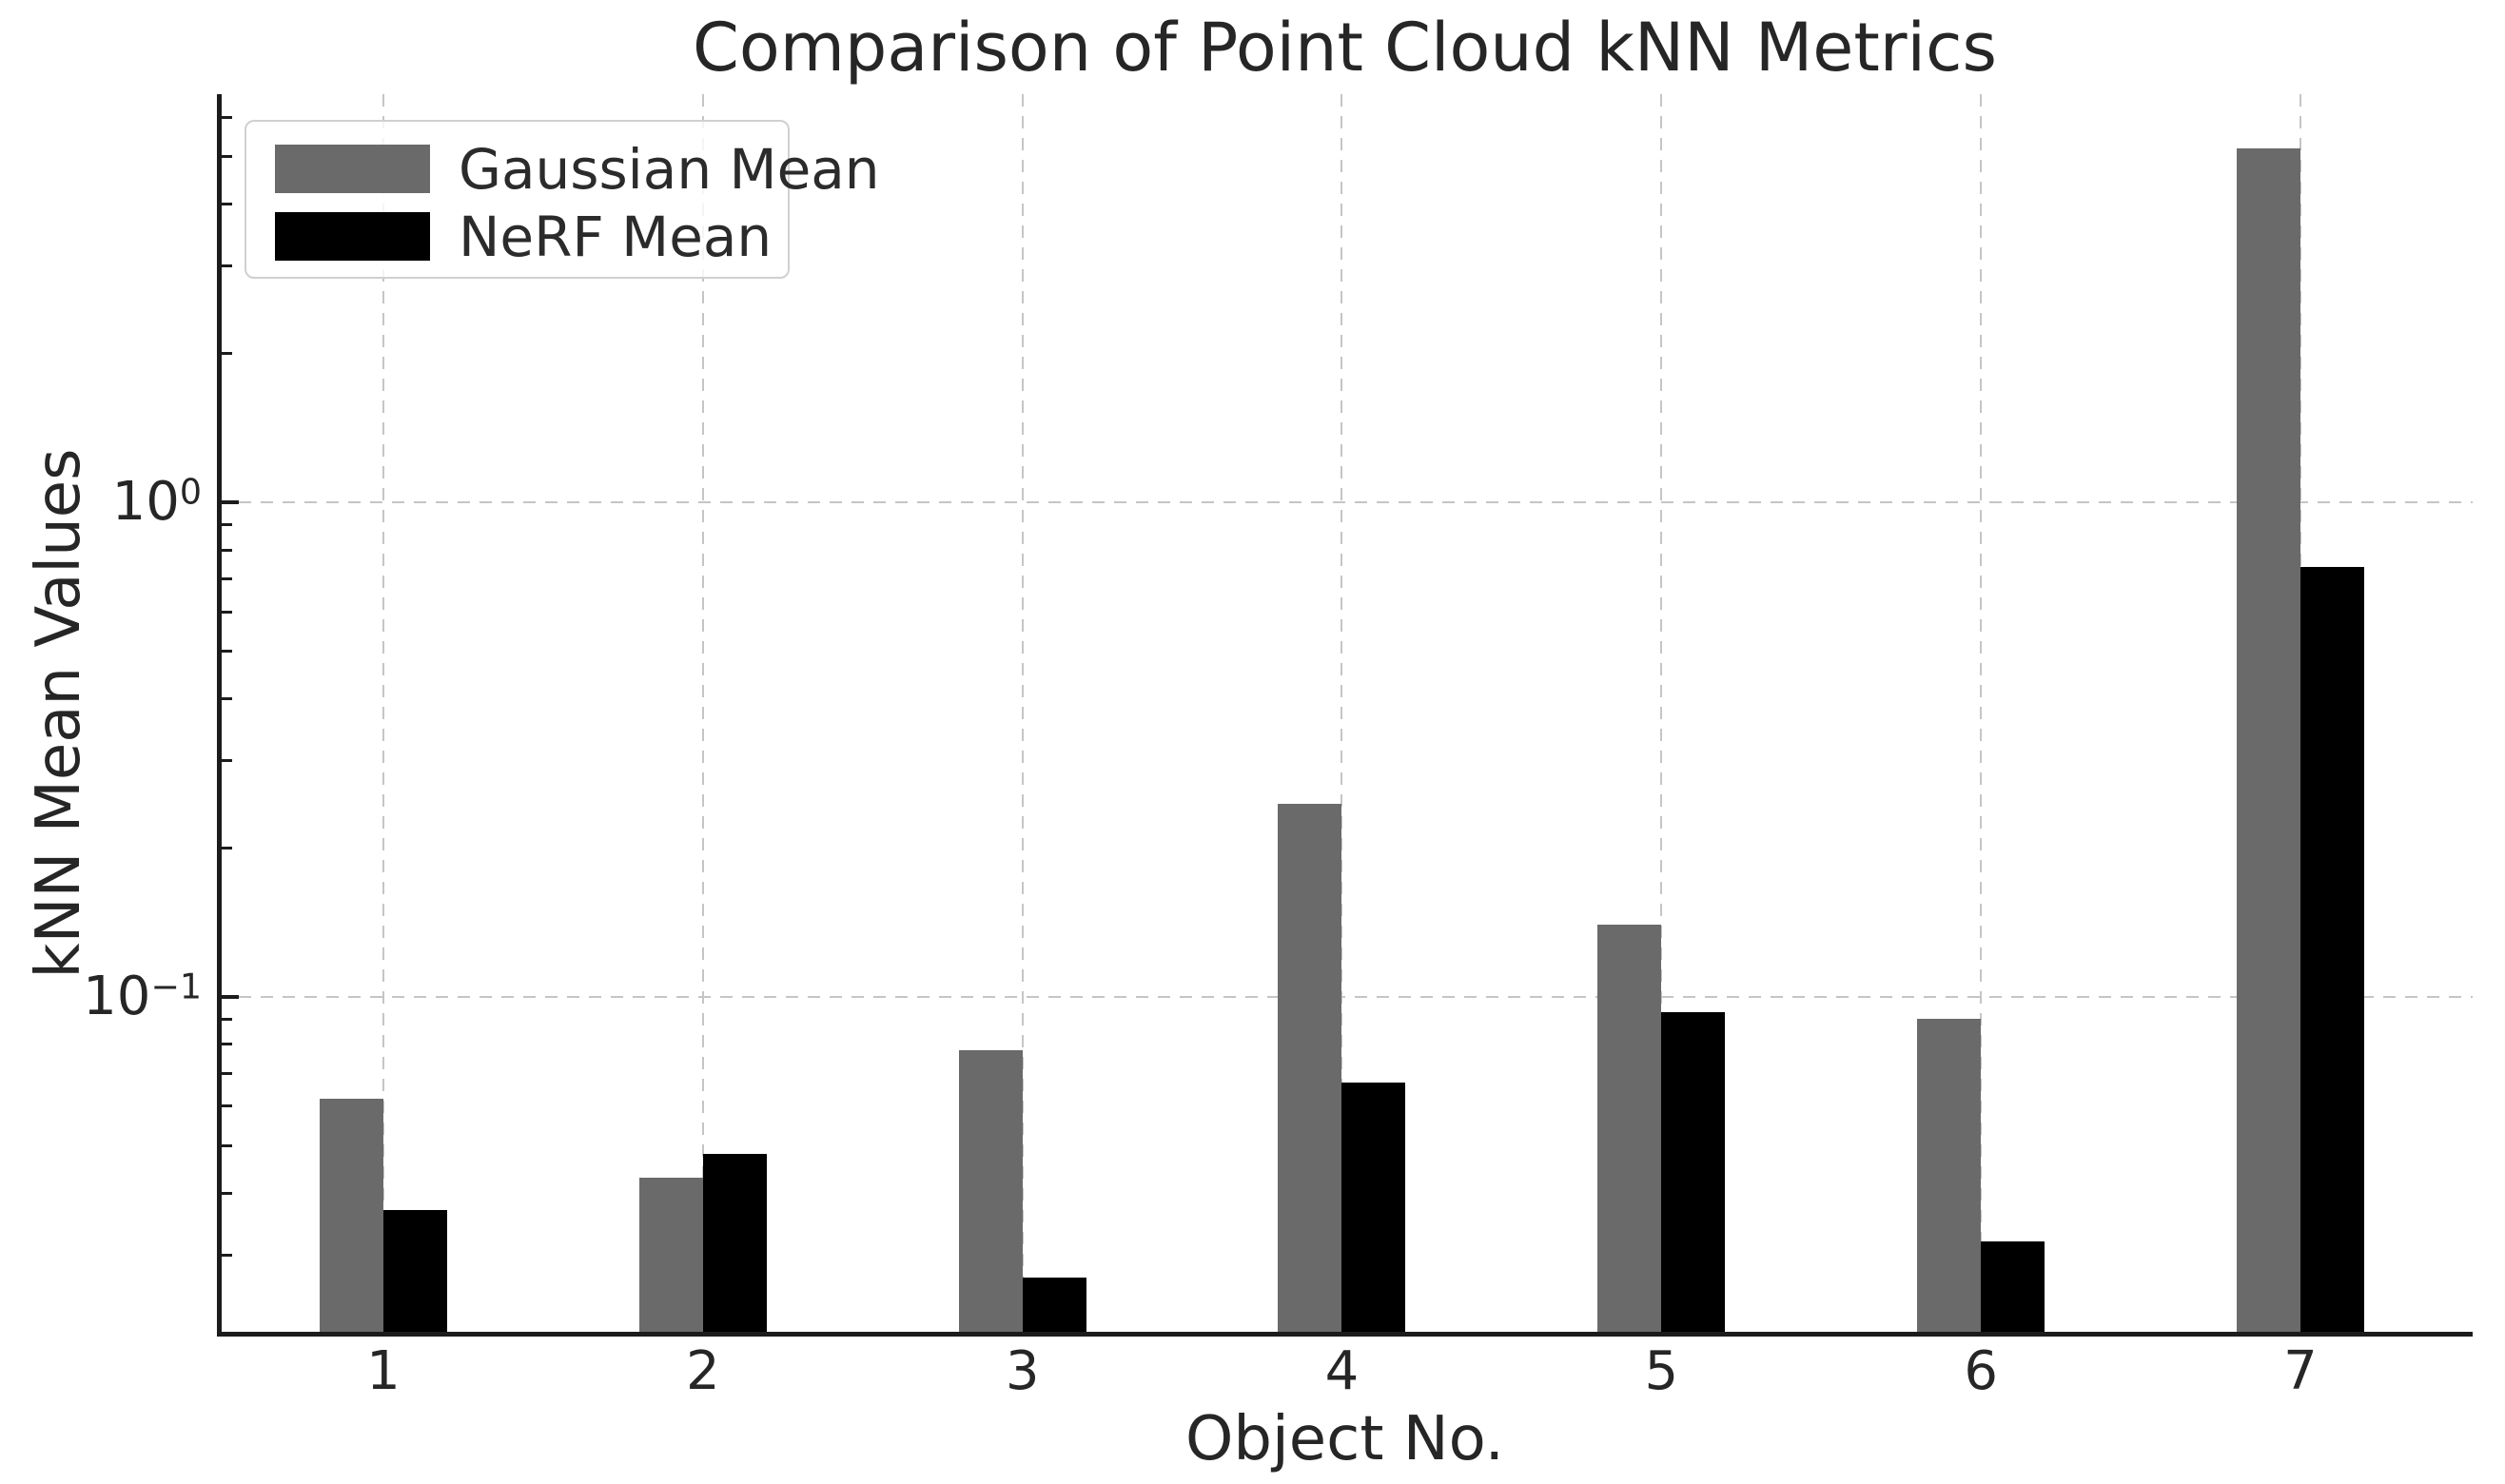 This screenshot has width=2505, height=1484. What do you see at coordinates (1342, 1371) in the screenshot?
I see `x-tick-label-4: 4` at bounding box center [1342, 1371].